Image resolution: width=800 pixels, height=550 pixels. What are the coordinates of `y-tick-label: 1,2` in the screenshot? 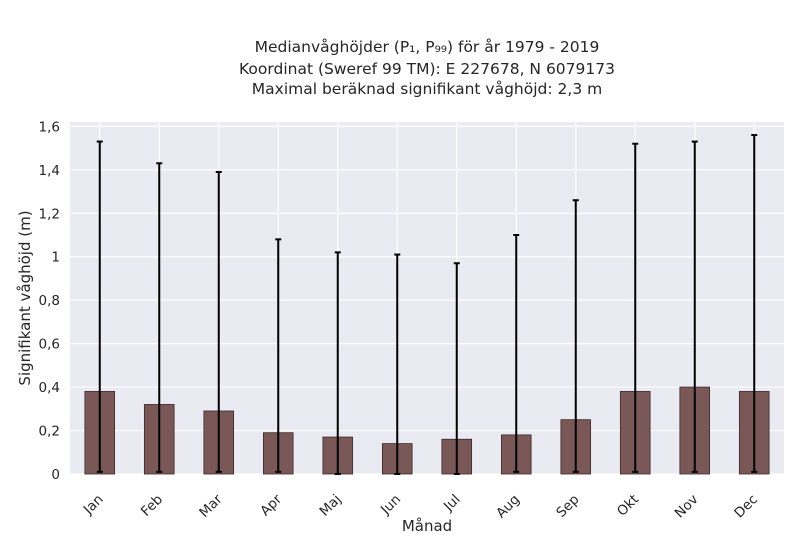 It's located at (49, 214).